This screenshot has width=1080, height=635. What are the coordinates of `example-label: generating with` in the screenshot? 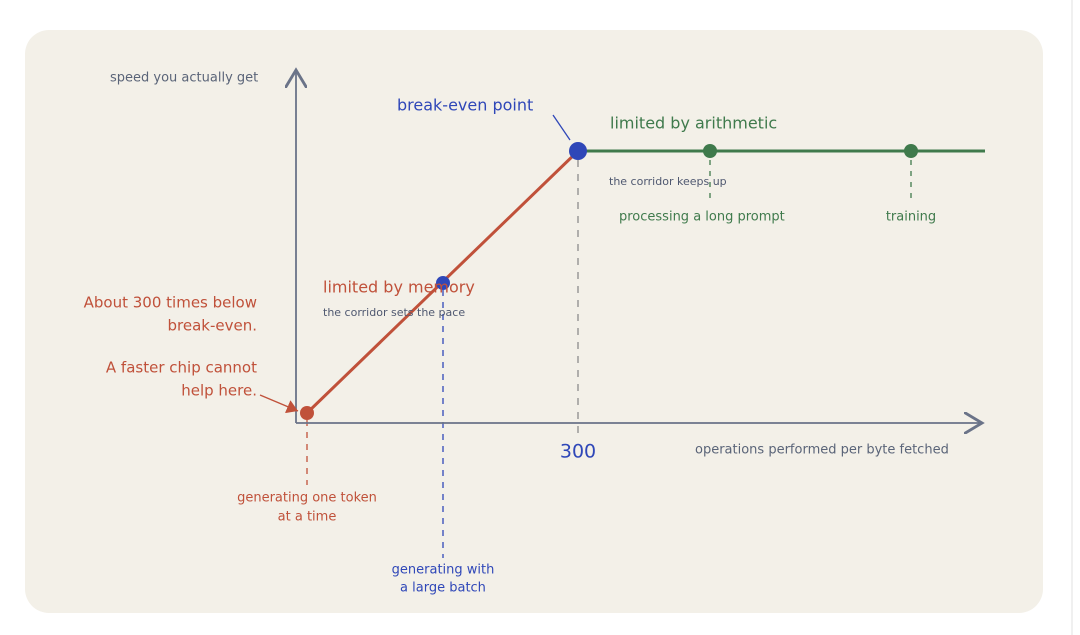 It's located at (443, 570).